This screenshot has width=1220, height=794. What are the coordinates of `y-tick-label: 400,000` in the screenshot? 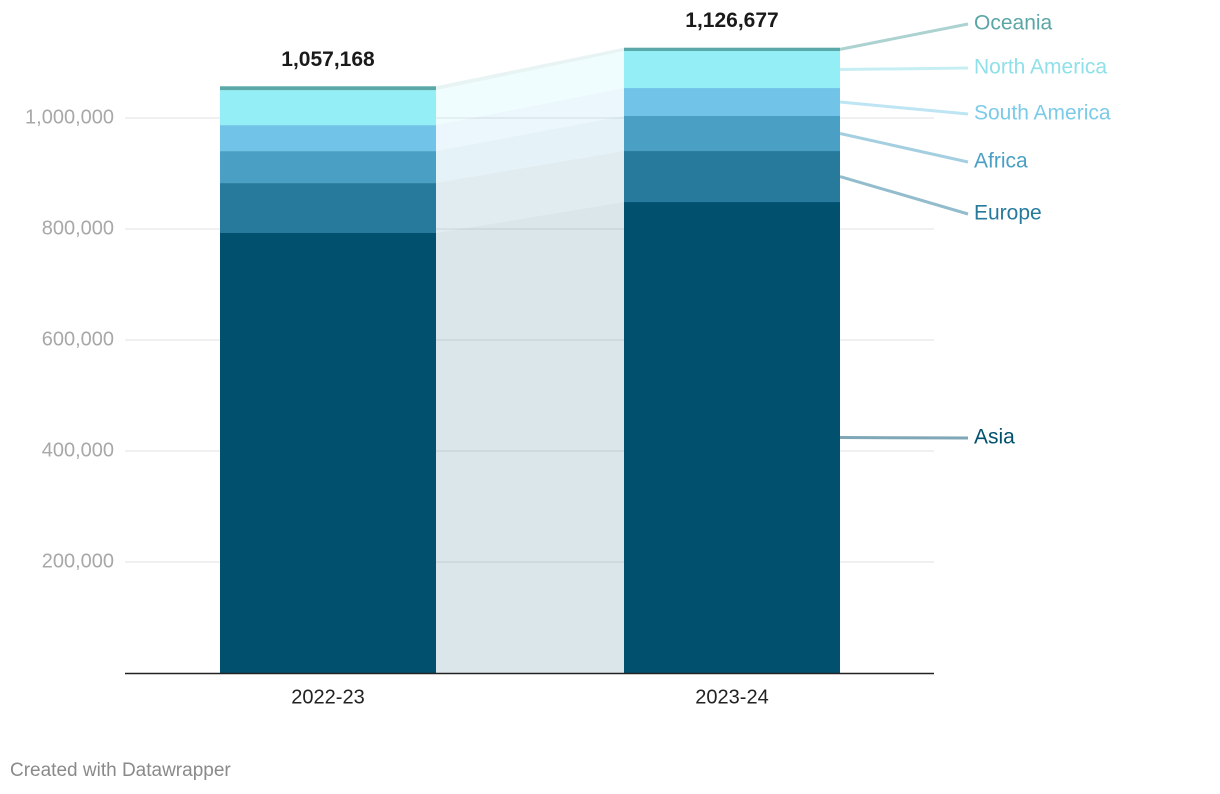 It's located at (78, 450).